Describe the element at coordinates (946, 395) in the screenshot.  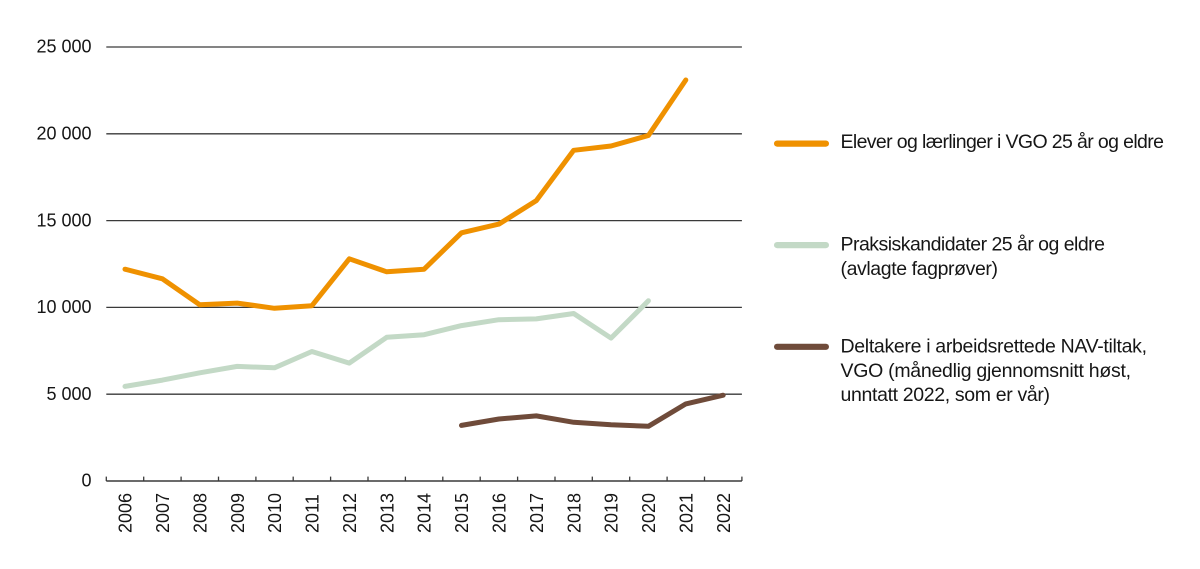
I see `svg-text: unntatt 2022, som er vår)` at that location.